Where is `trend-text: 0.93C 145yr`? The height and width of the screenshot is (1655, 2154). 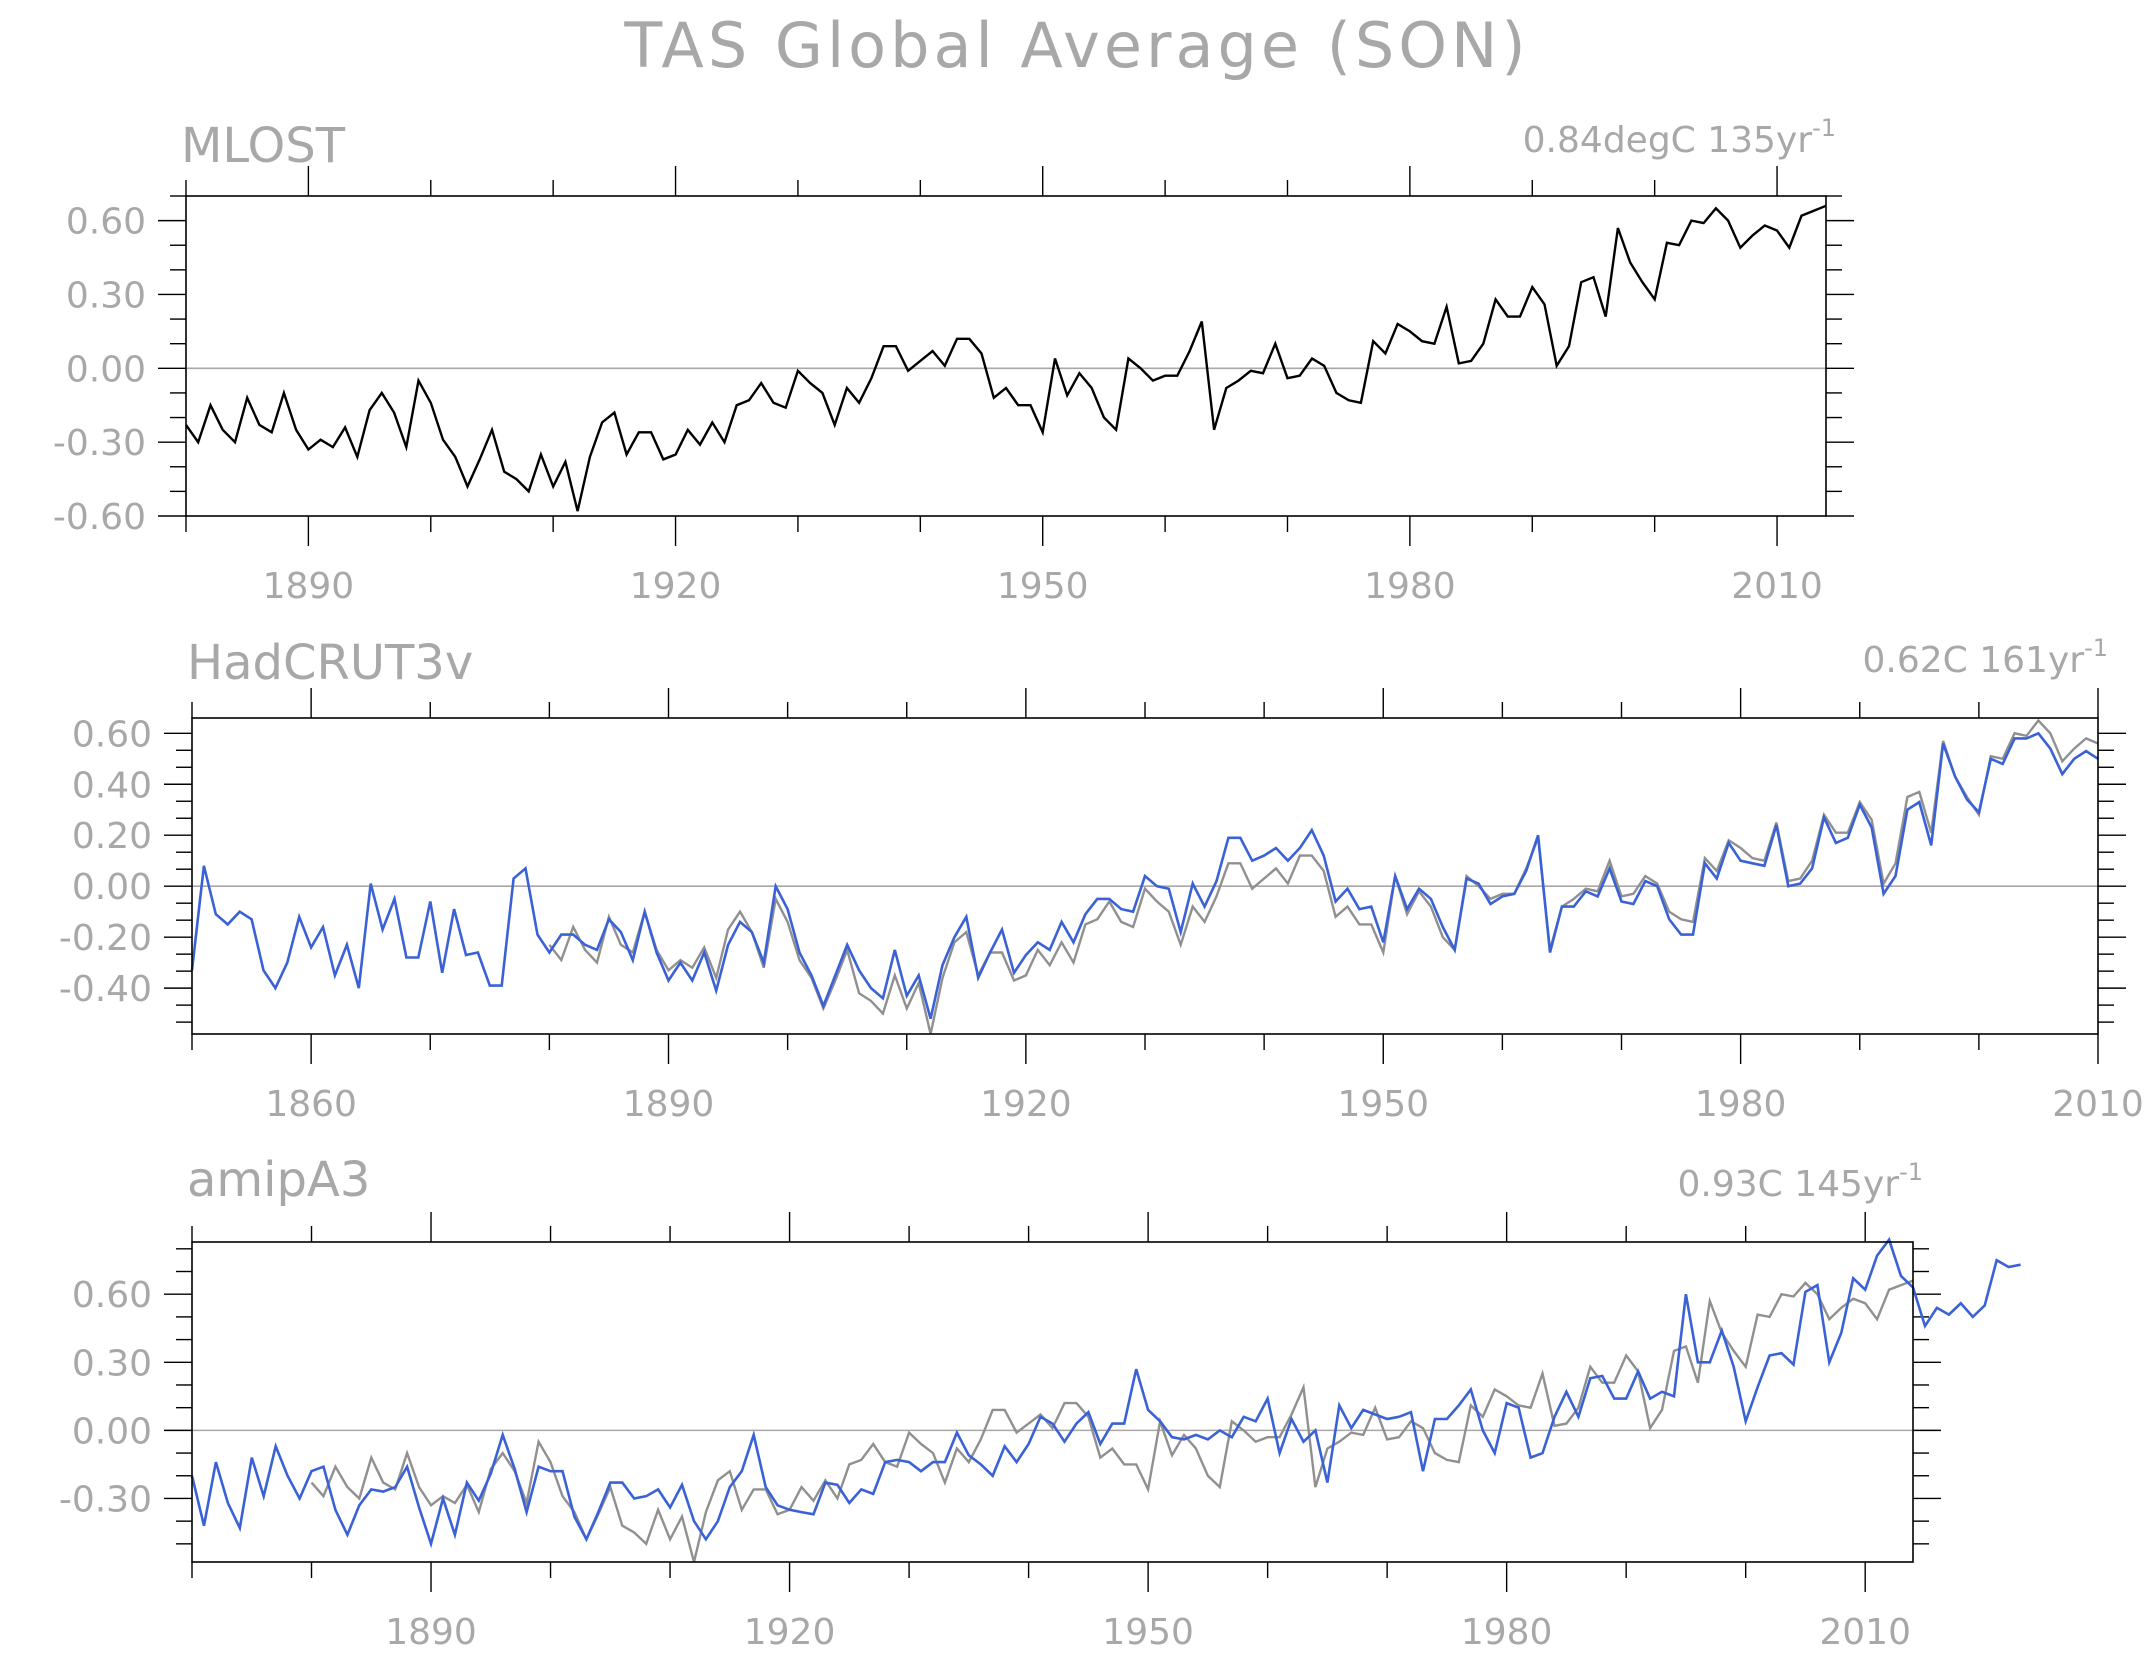
trend-text: 0.93C 145yr is located at coordinates (1789, 1184).